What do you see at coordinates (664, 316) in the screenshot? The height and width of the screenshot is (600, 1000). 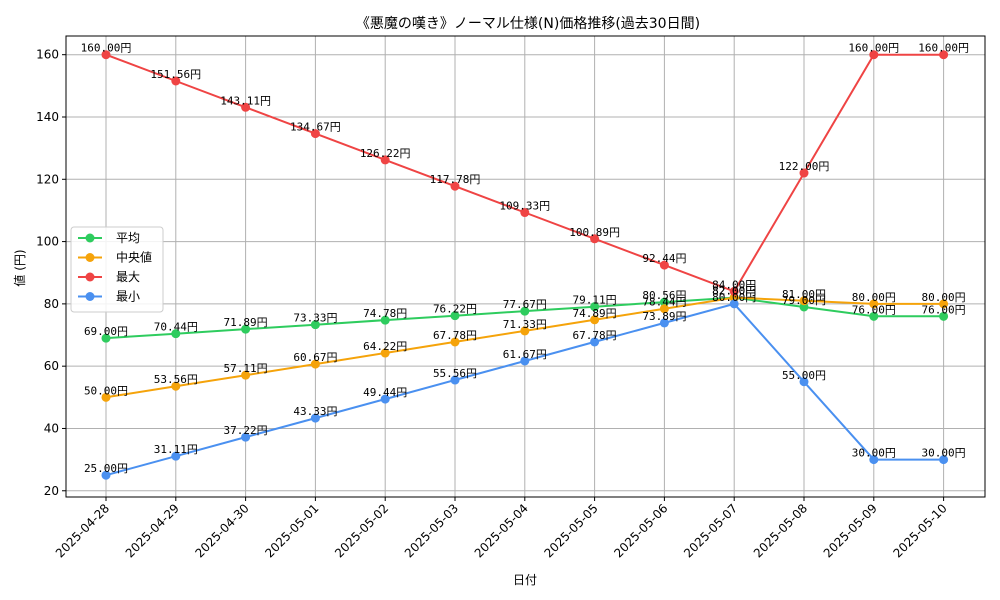 I see `data-label-3-8: 73.89円` at bounding box center [664, 316].